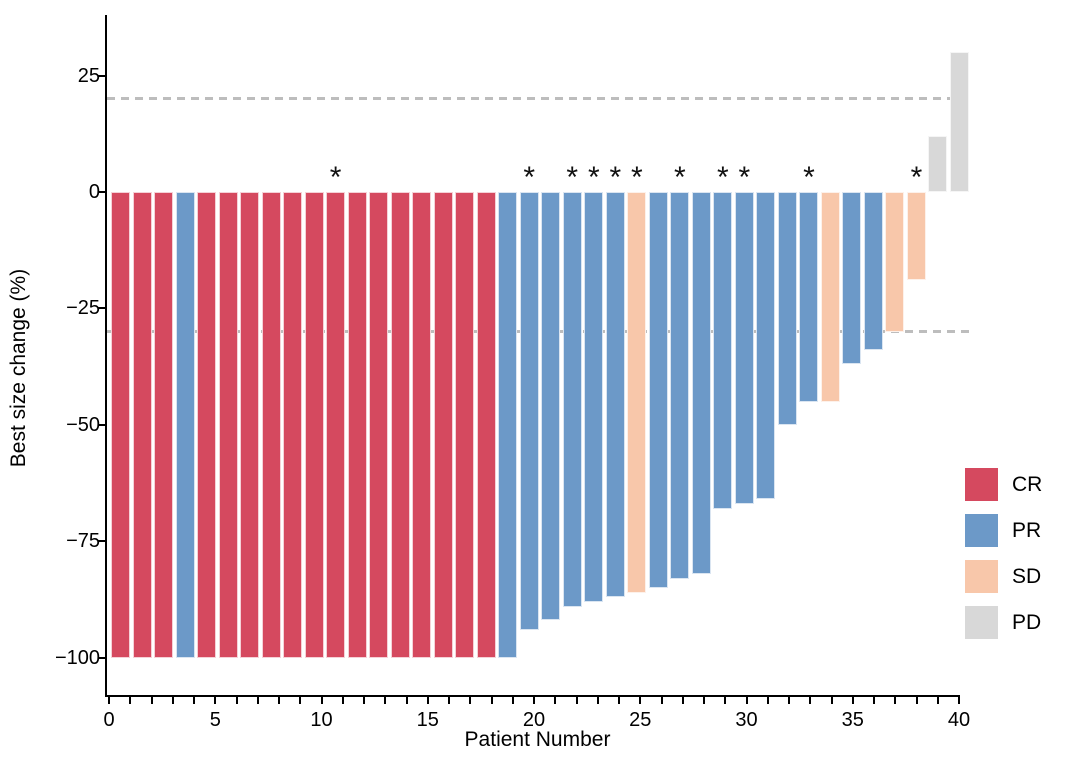  I want to click on x-axis-line, so click(532, 696).